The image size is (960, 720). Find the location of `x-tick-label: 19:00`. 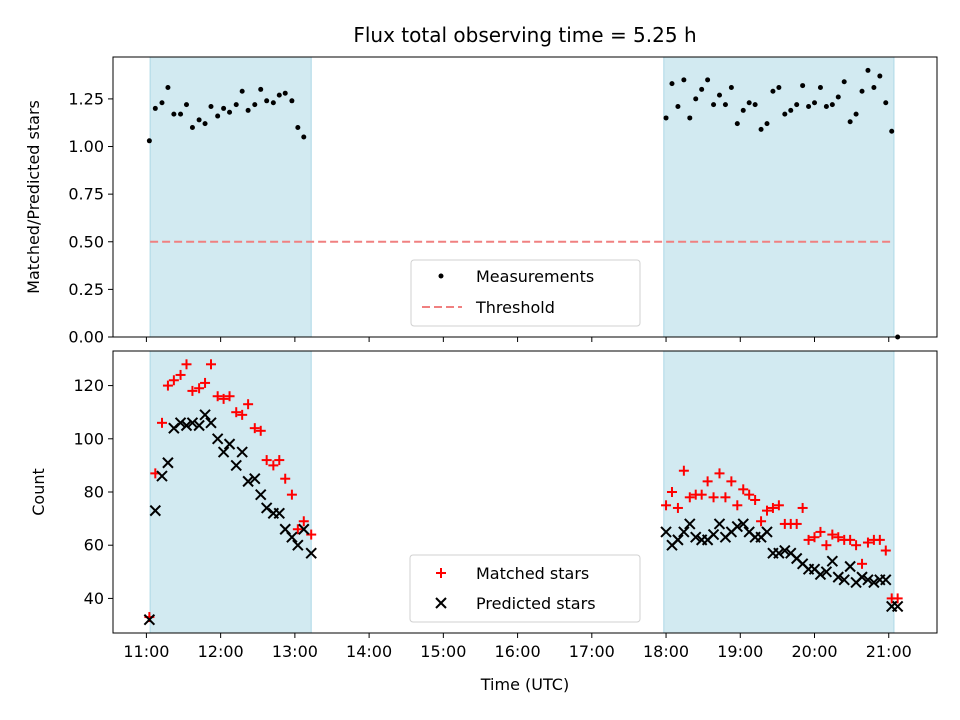

x-tick-label: 19:00 is located at coordinates (740, 651).